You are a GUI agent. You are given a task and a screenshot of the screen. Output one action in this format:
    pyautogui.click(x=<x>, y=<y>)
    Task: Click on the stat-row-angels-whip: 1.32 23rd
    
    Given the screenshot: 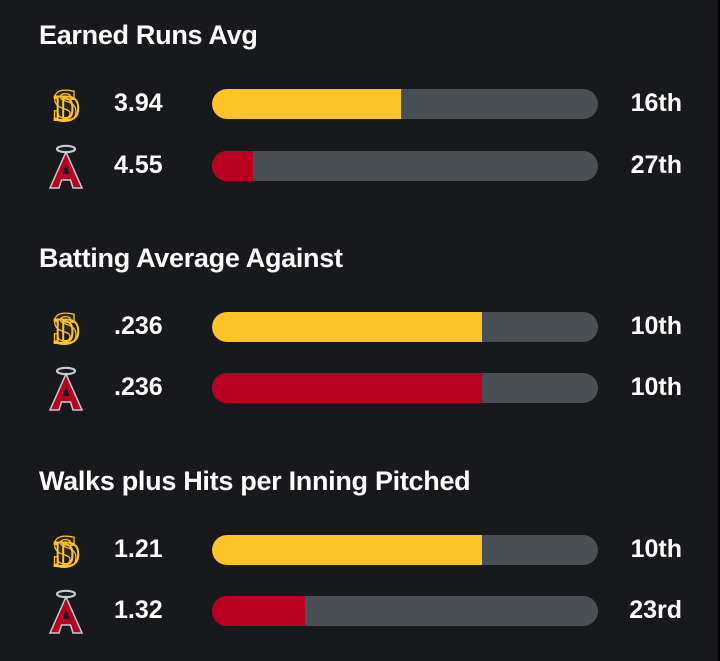 What is the action you would take?
    pyautogui.click(x=359, y=611)
    